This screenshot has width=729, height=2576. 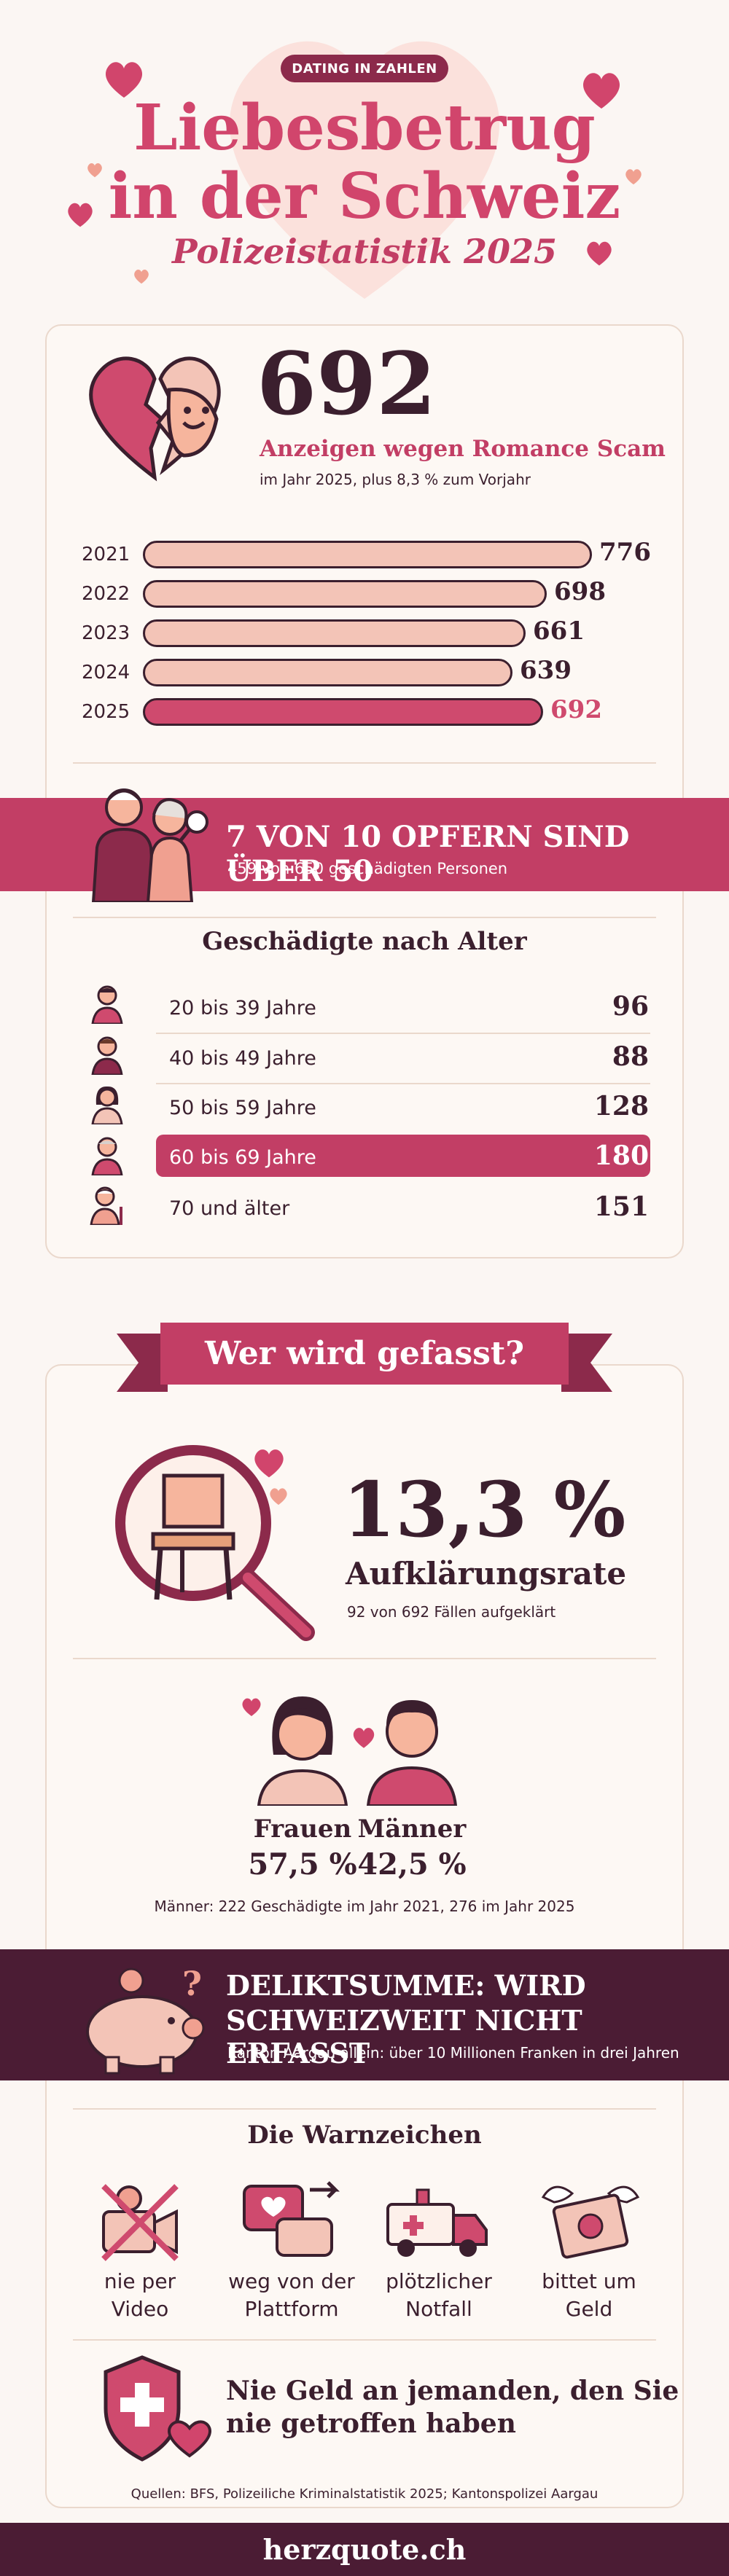 I want to click on page-title-line2: in der Schweiz, so click(x=364, y=196).